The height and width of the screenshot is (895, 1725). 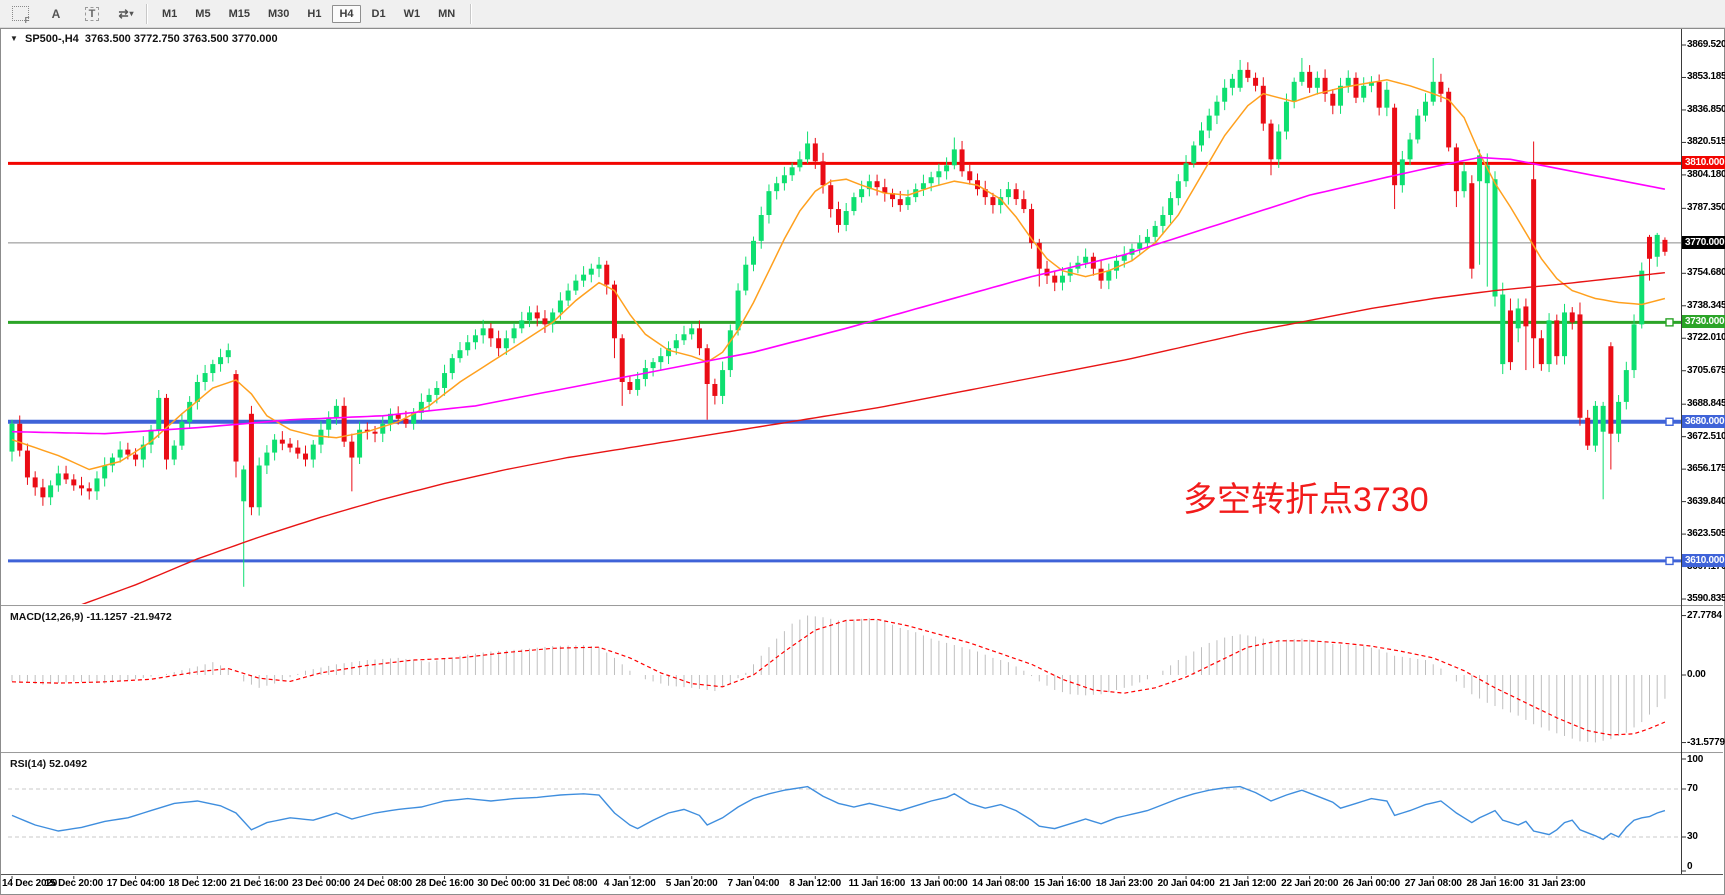 What do you see at coordinates (1306, 500) in the screenshot?
I see `chart-text-annotation: 多空转折点3730` at bounding box center [1306, 500].